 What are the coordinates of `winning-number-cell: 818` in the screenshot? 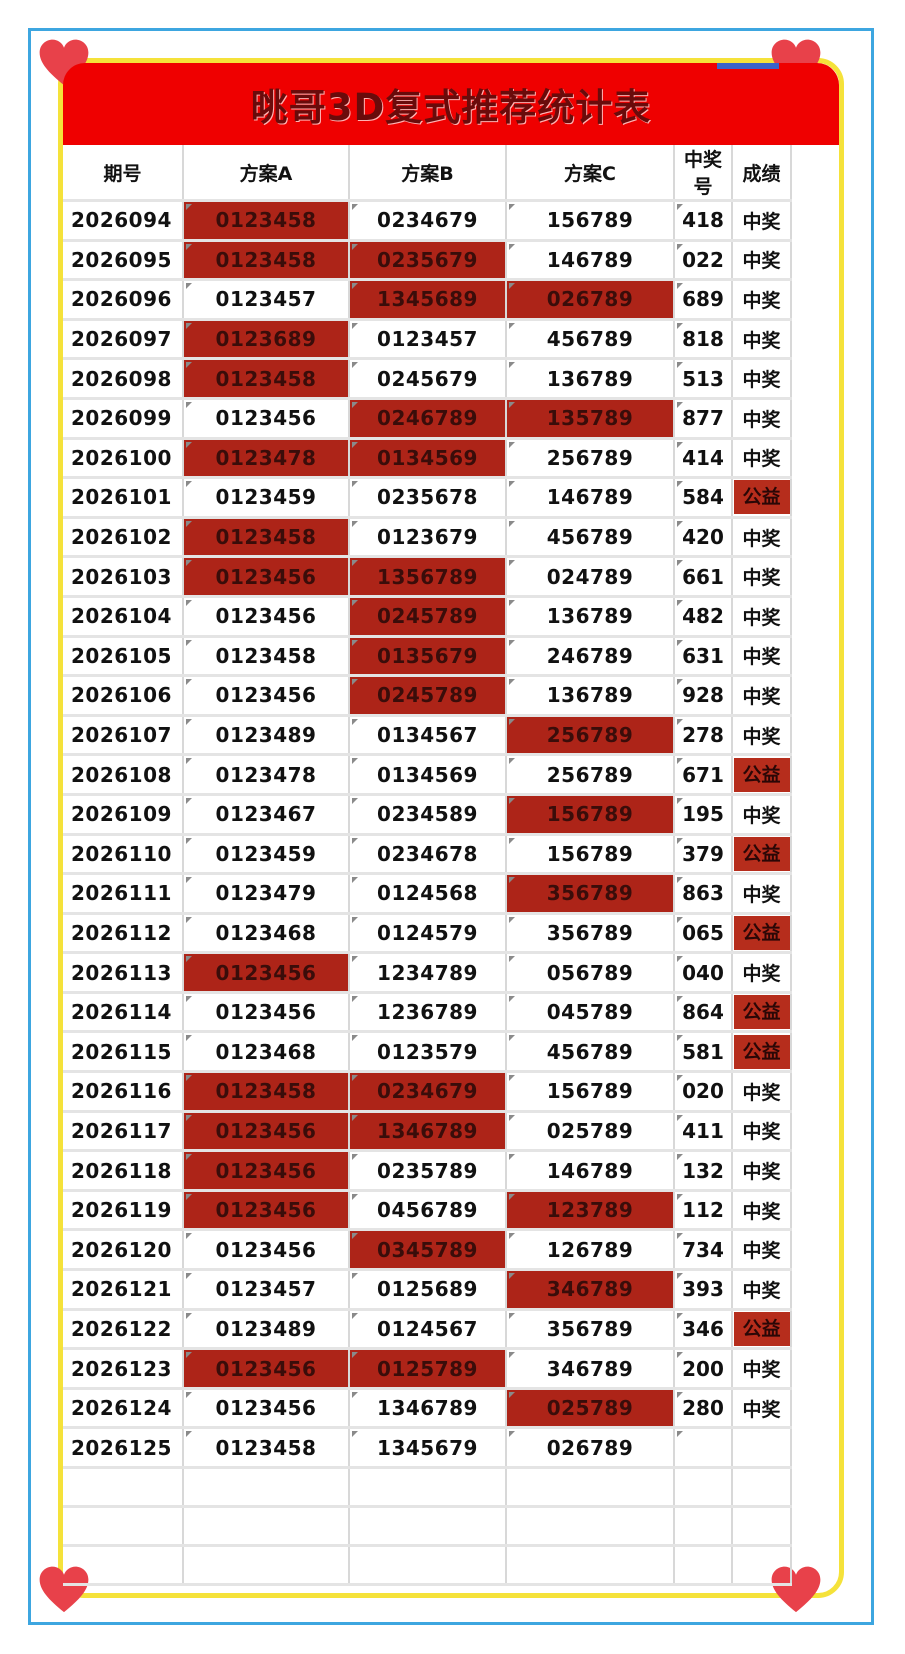 It's located at (703, 340).